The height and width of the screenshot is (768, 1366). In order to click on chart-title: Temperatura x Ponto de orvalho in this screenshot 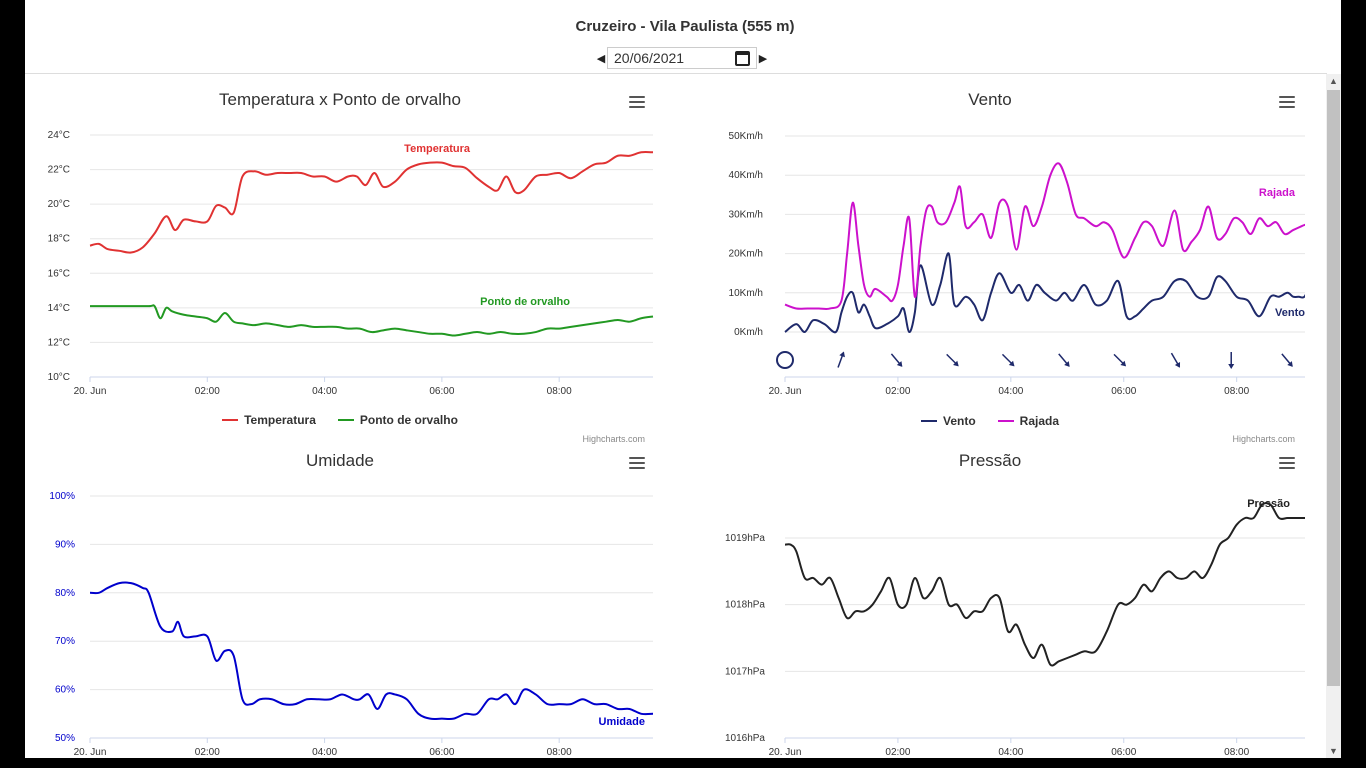, I will do `click(340, 99)`.